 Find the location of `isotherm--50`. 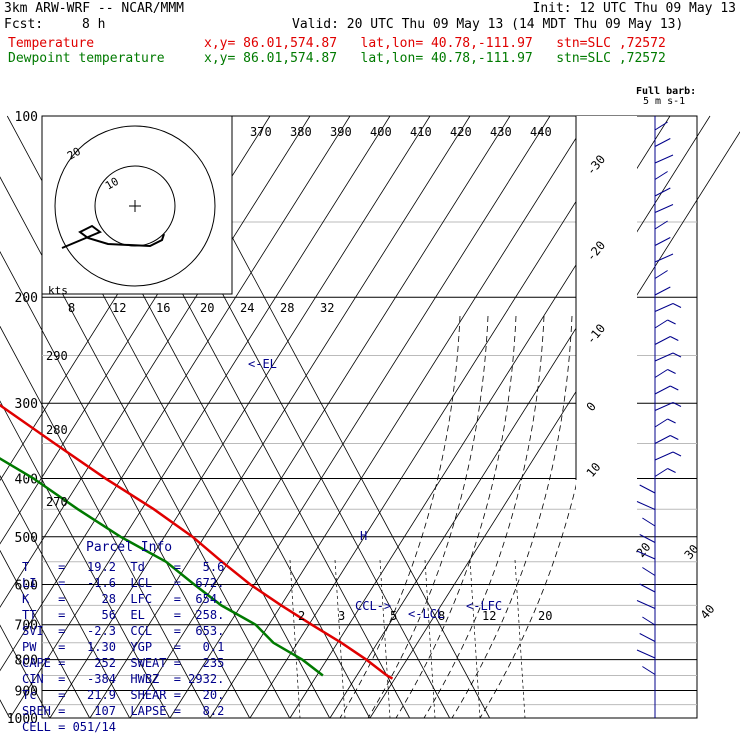

isotherm--50 is located at coordinates (65, 597).